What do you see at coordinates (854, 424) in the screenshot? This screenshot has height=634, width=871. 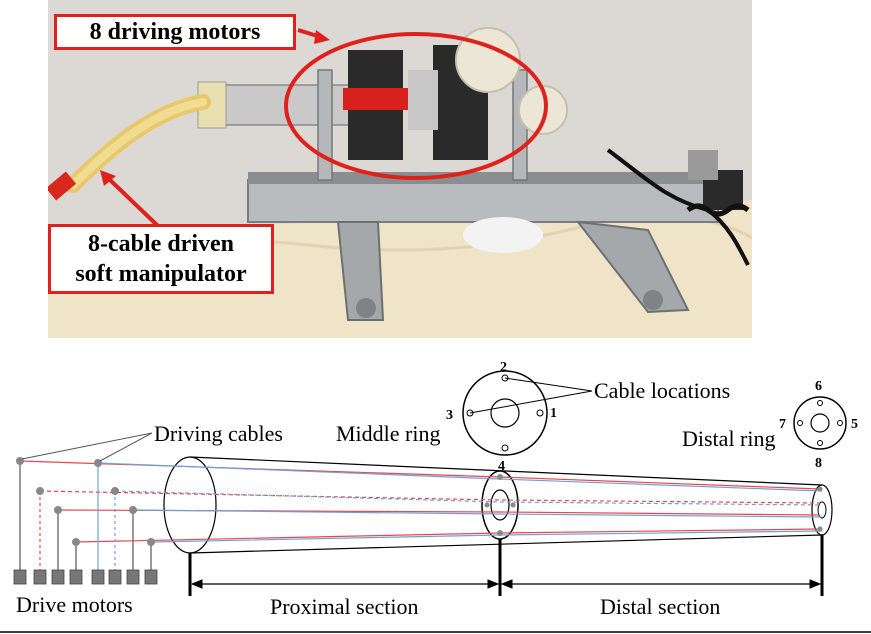 I see `distal-ring-number-5: 5` at bounding box center [854, 424].